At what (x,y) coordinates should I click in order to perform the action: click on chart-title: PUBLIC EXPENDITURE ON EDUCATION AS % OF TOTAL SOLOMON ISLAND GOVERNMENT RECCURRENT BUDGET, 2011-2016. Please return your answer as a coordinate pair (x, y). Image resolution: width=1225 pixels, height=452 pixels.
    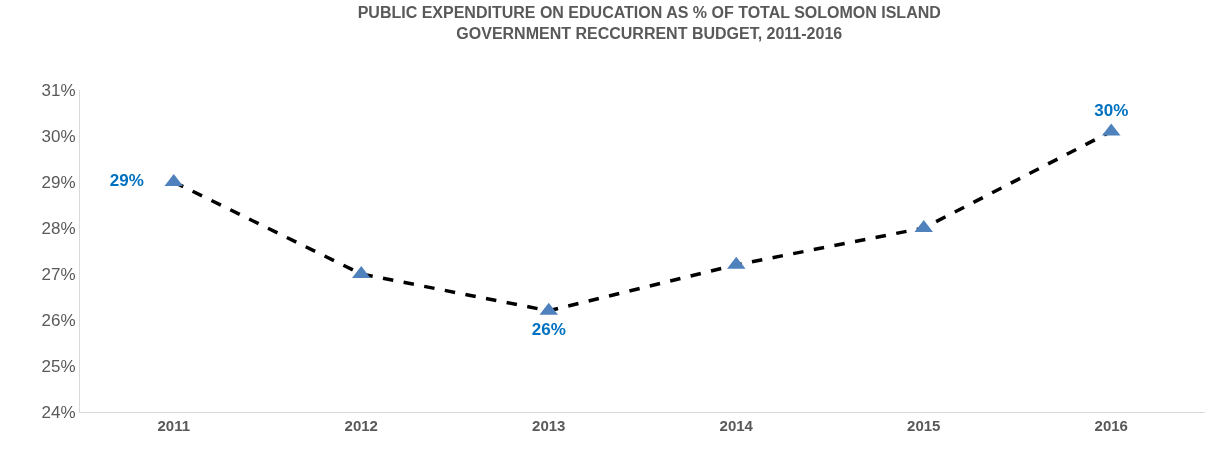
    Looking at the image, I should click on (649, 23).